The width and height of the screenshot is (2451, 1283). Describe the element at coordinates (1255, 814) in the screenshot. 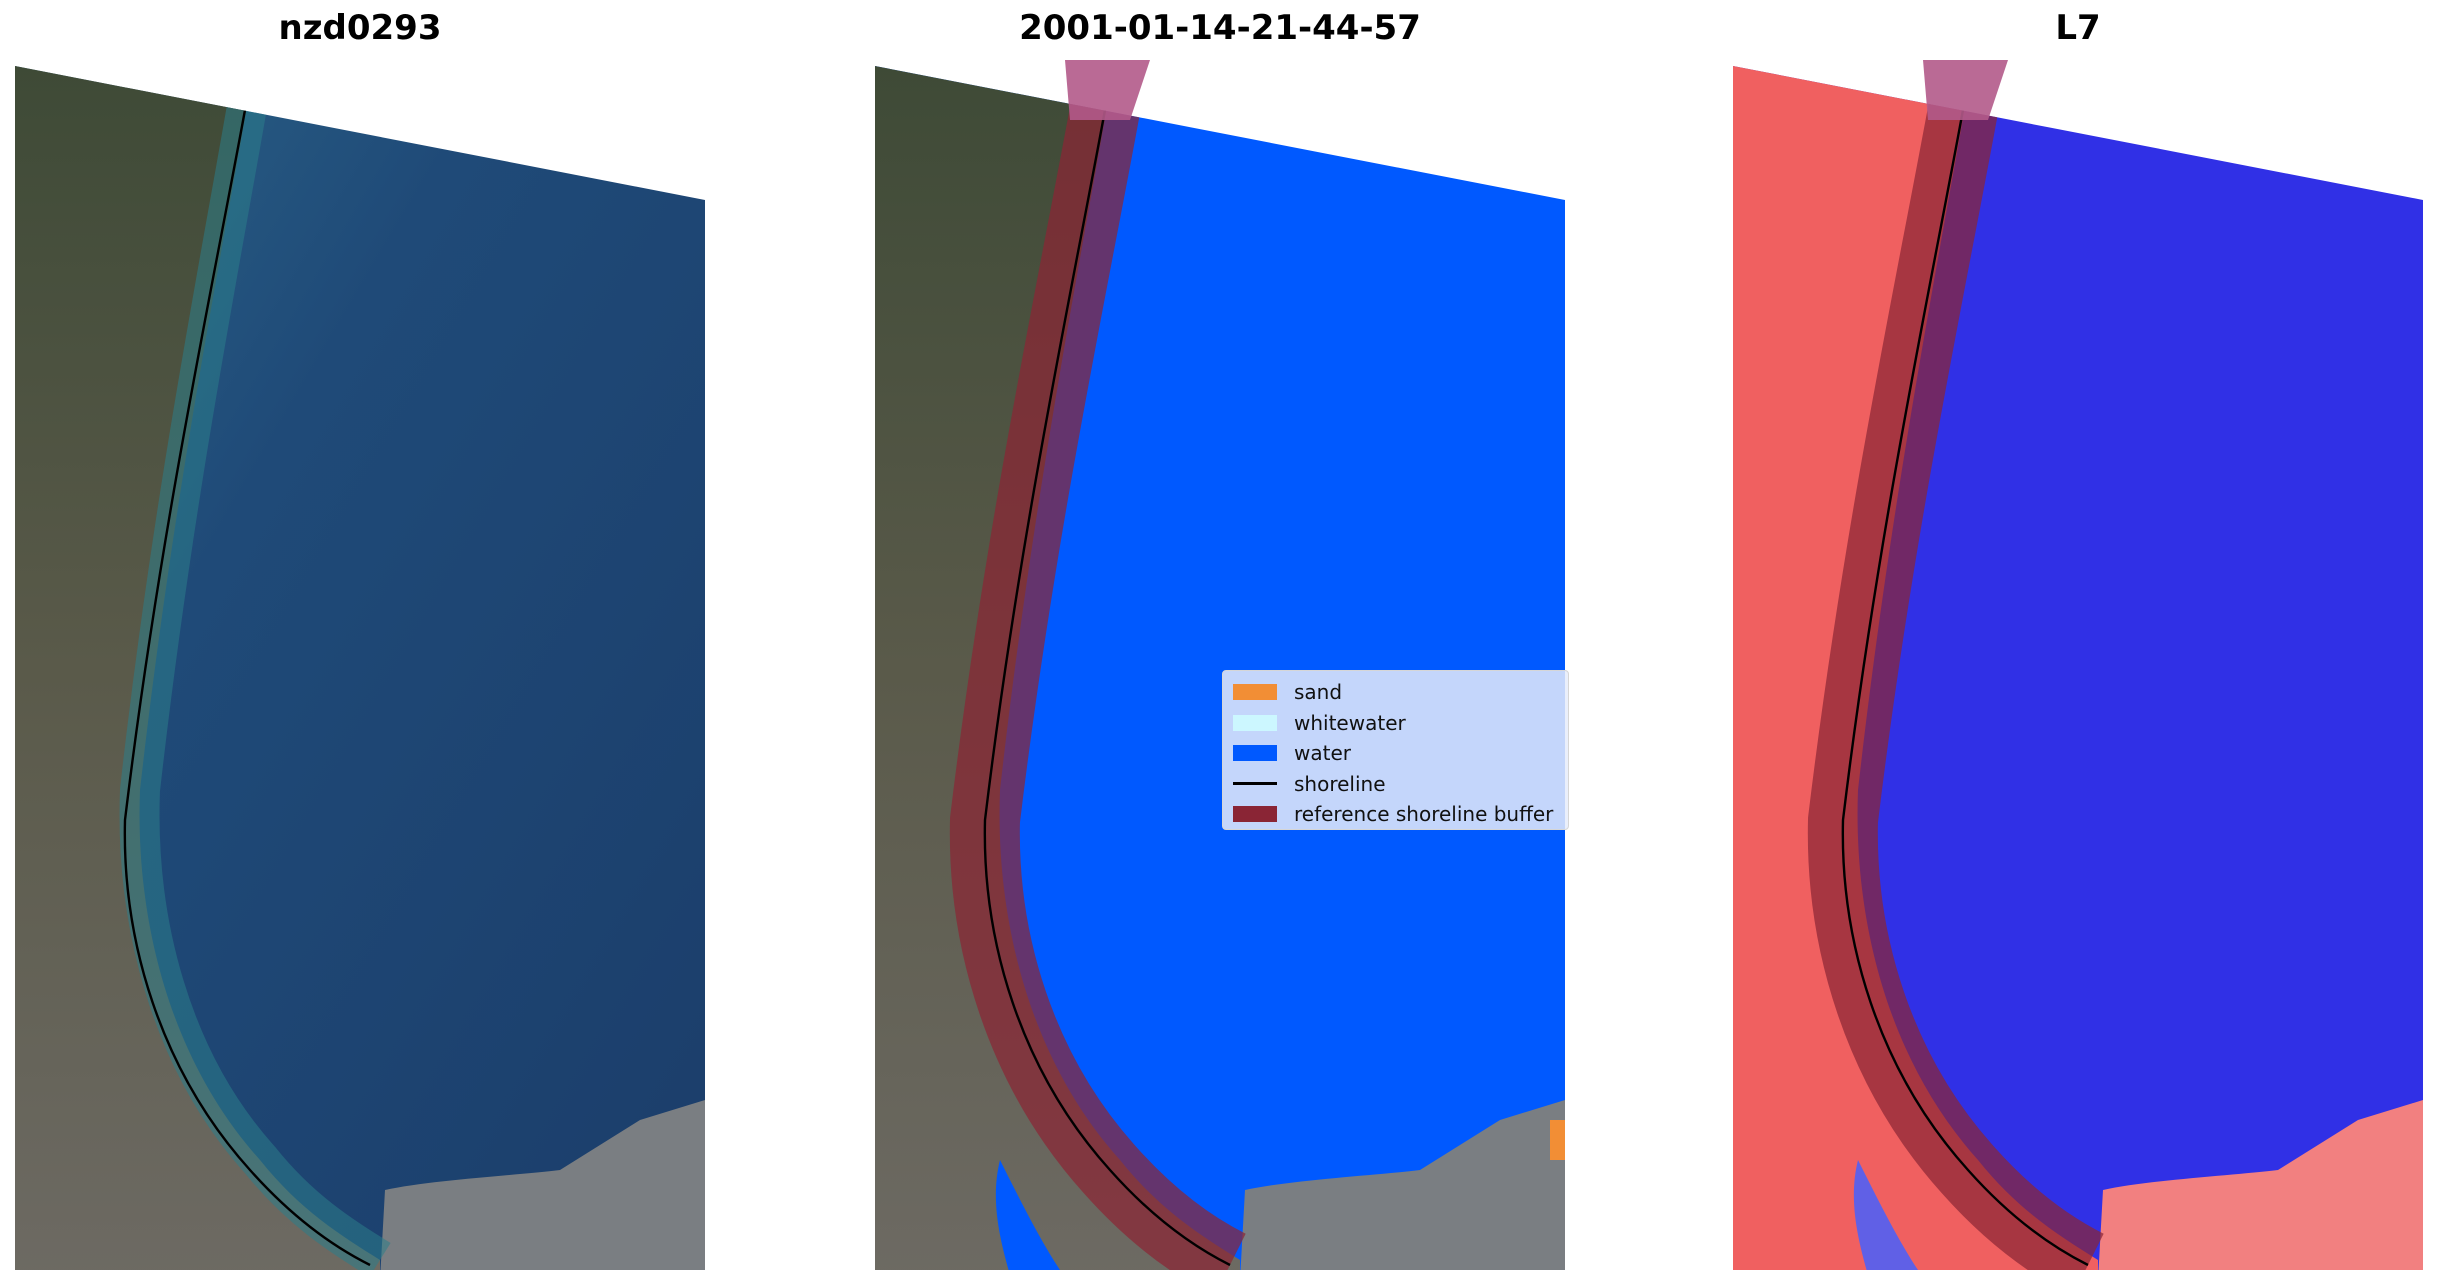

I see `buffer-swatch` at that location.